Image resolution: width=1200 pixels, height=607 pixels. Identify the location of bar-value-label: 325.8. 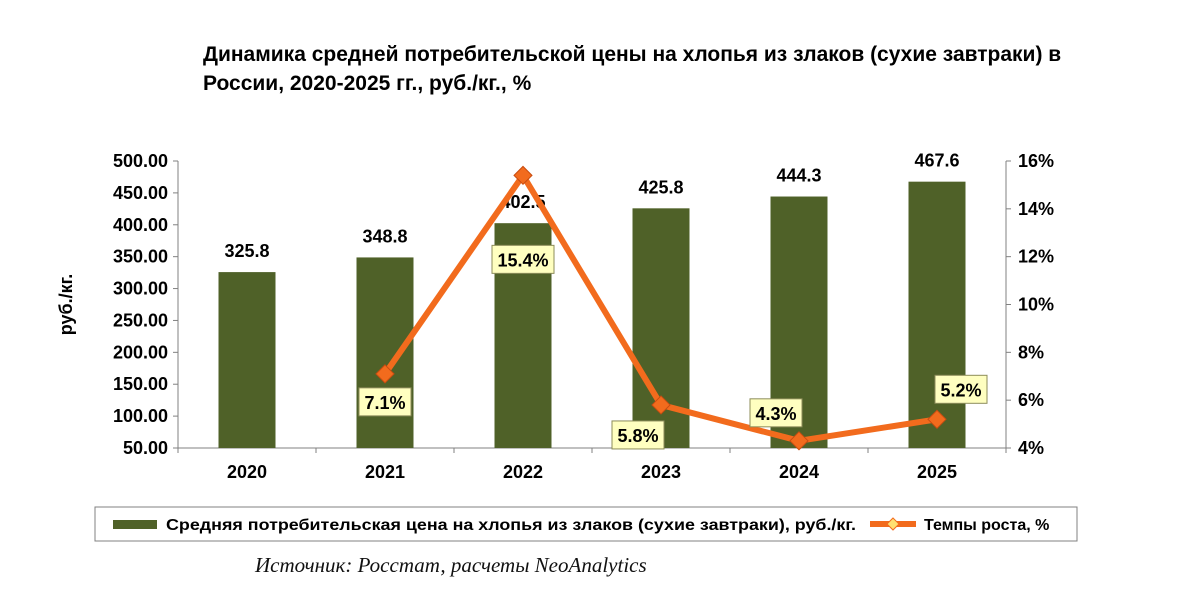
(246, 251).